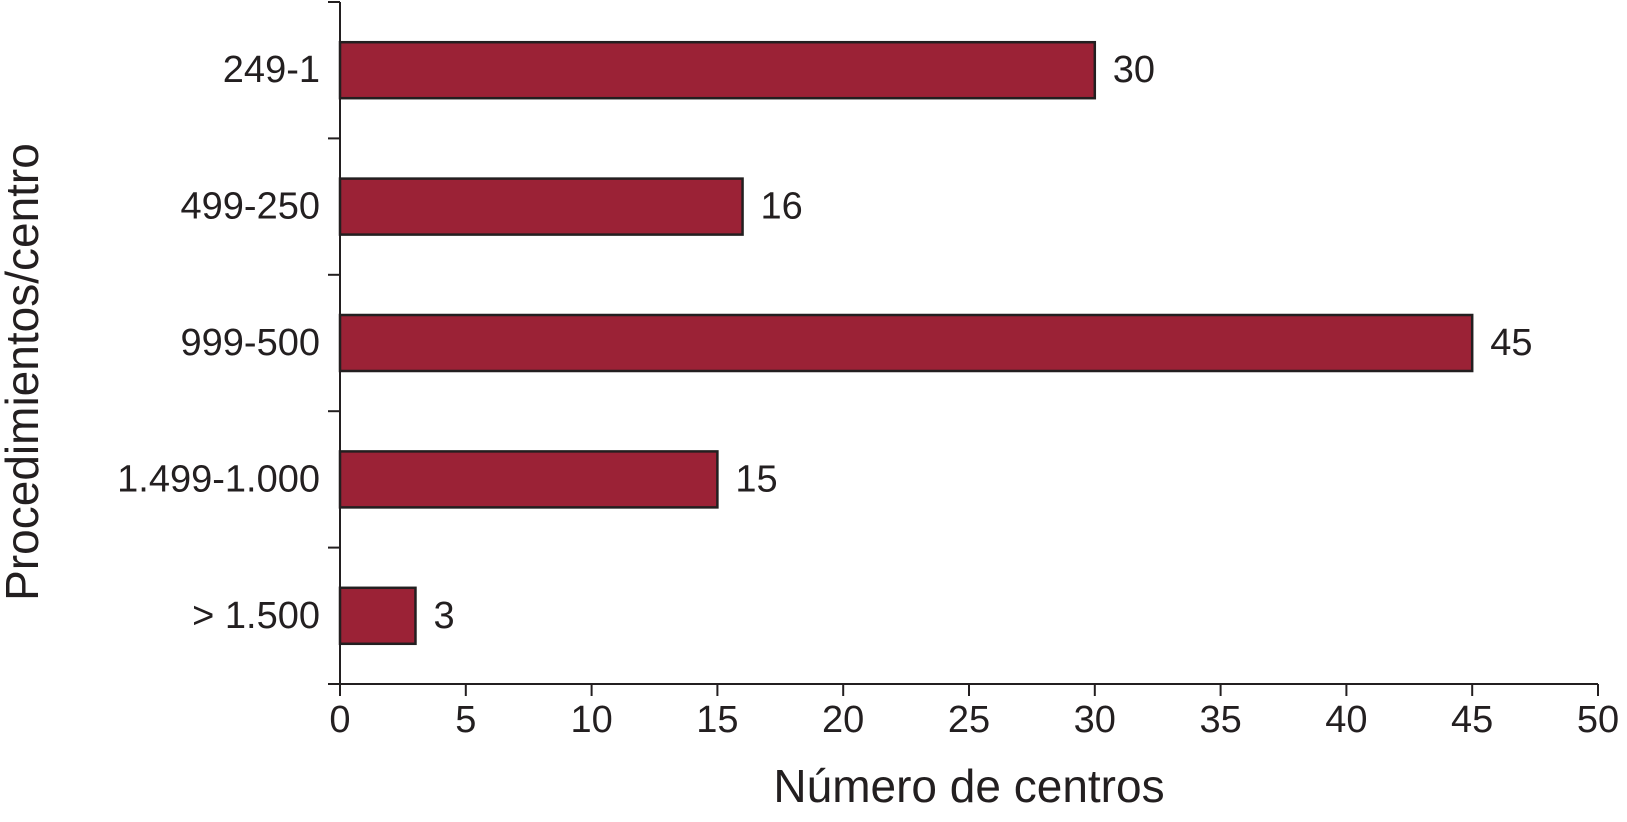 The image size is (1627, 822). What do you see at coordinates (443, 616) in the screenshot?
I see `value-label: 3` at bounding box center [443, 616].